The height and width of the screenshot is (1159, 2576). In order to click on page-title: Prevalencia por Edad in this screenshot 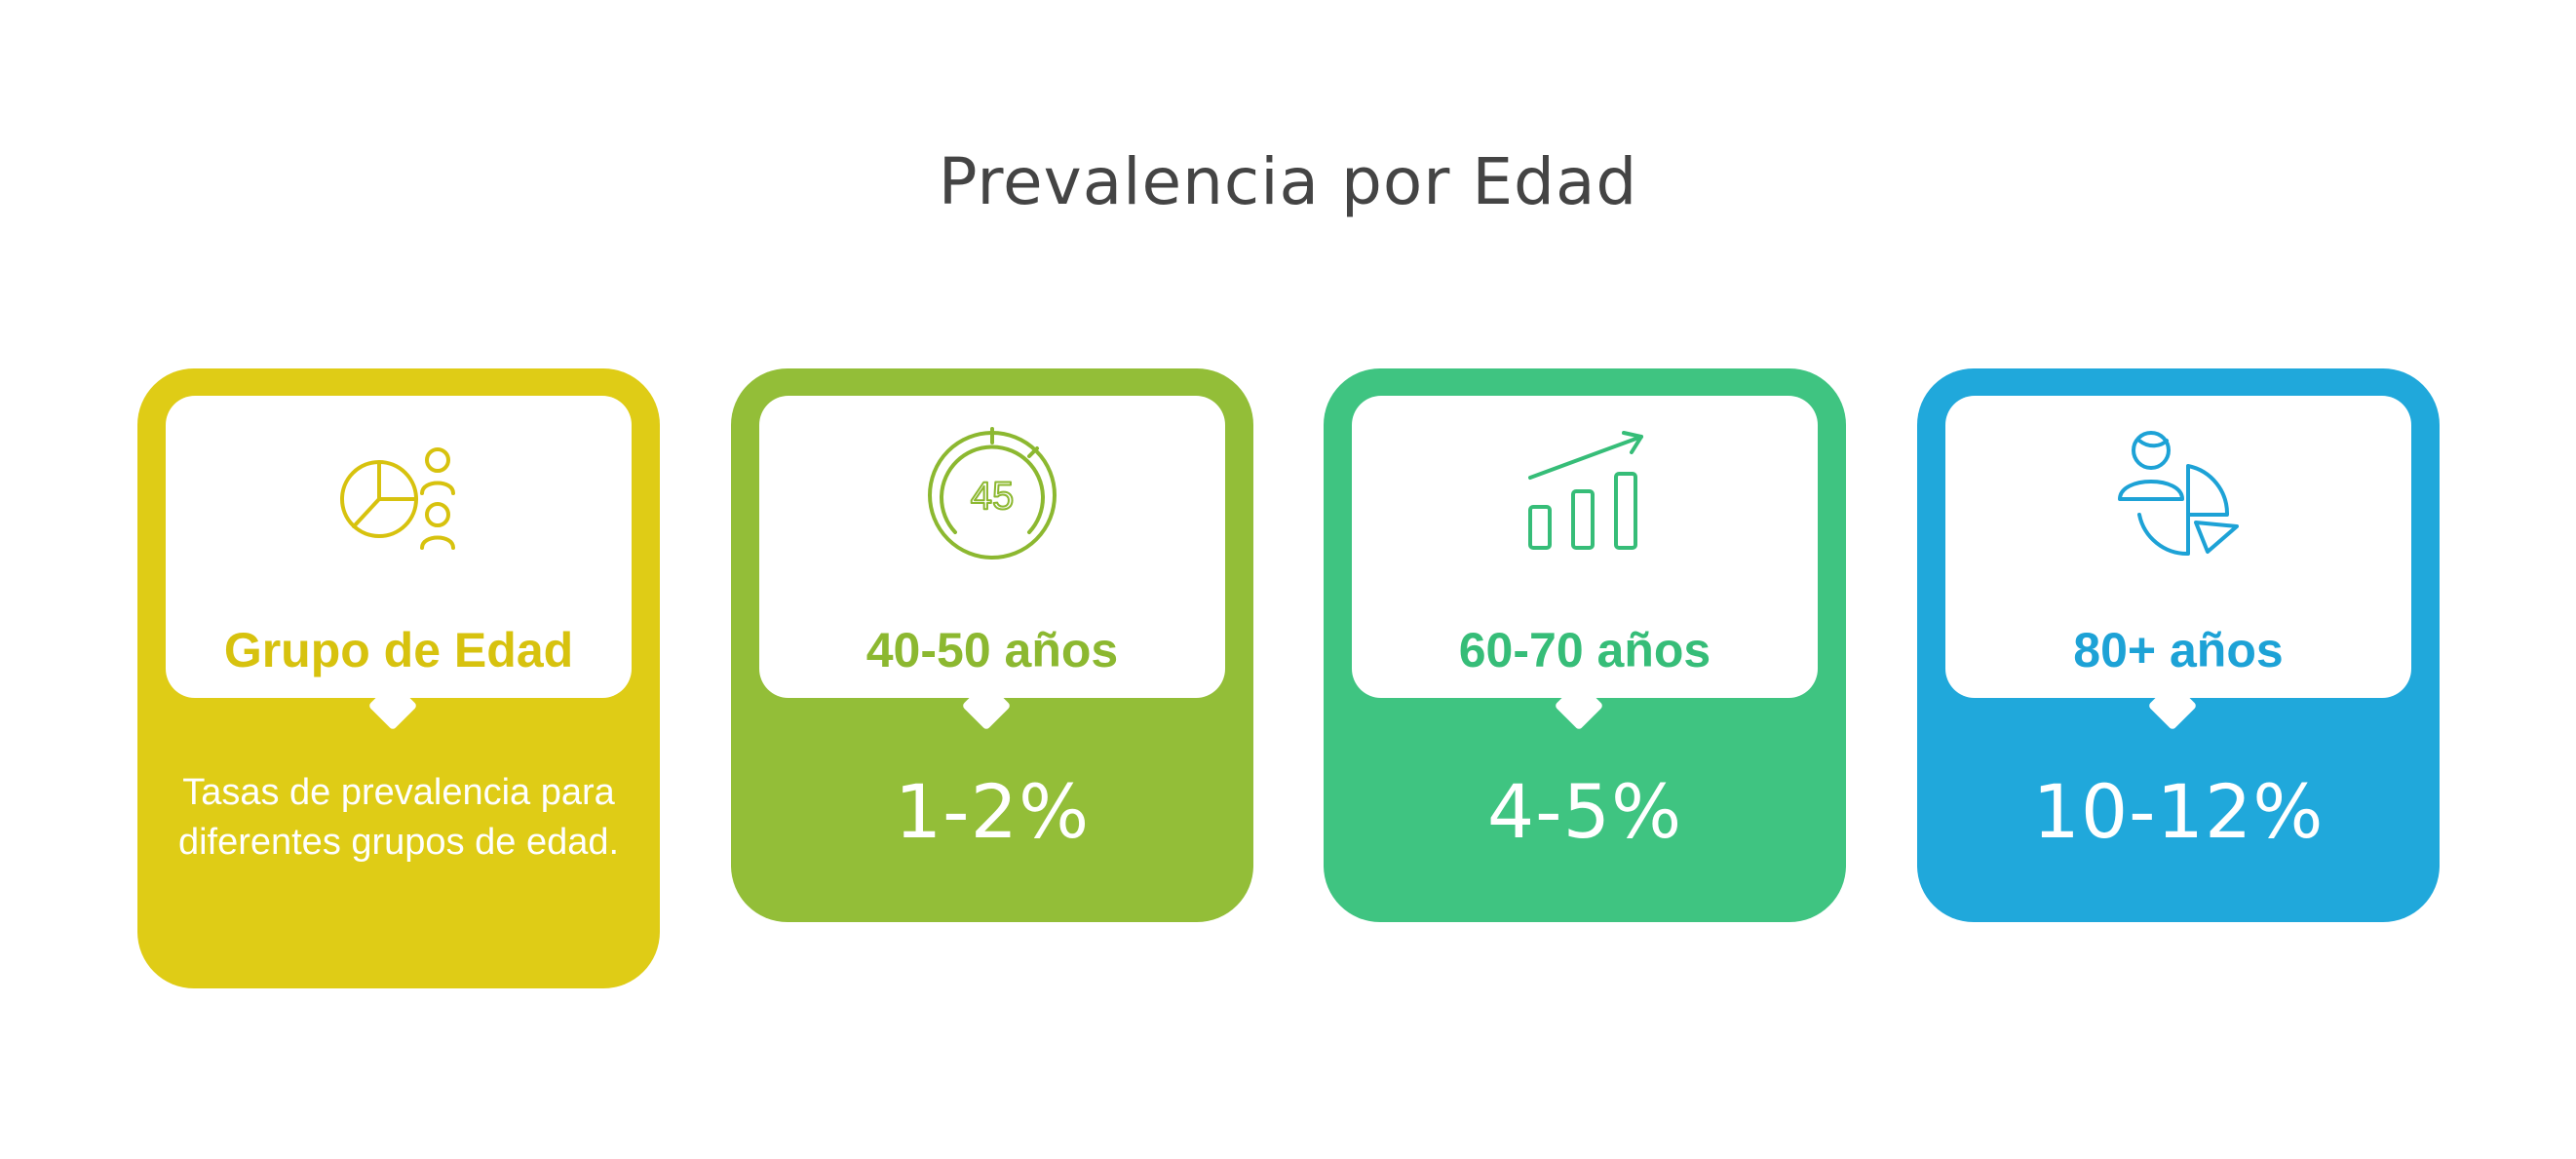, I will do `click(1288, 182)`.